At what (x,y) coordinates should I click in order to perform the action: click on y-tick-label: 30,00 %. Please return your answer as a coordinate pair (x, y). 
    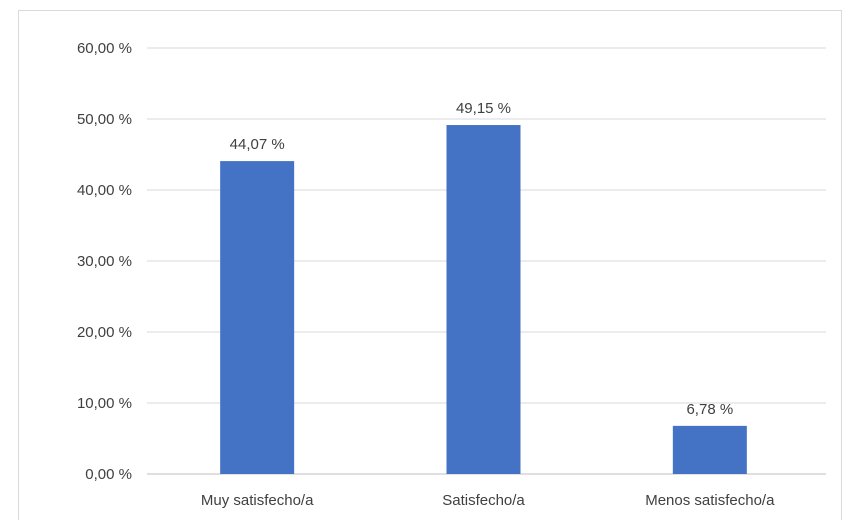
    Looking at the image, I should click on (104, 261).